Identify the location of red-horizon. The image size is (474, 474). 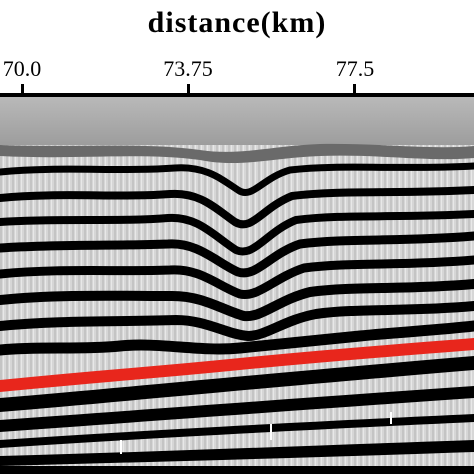
(237, 365).